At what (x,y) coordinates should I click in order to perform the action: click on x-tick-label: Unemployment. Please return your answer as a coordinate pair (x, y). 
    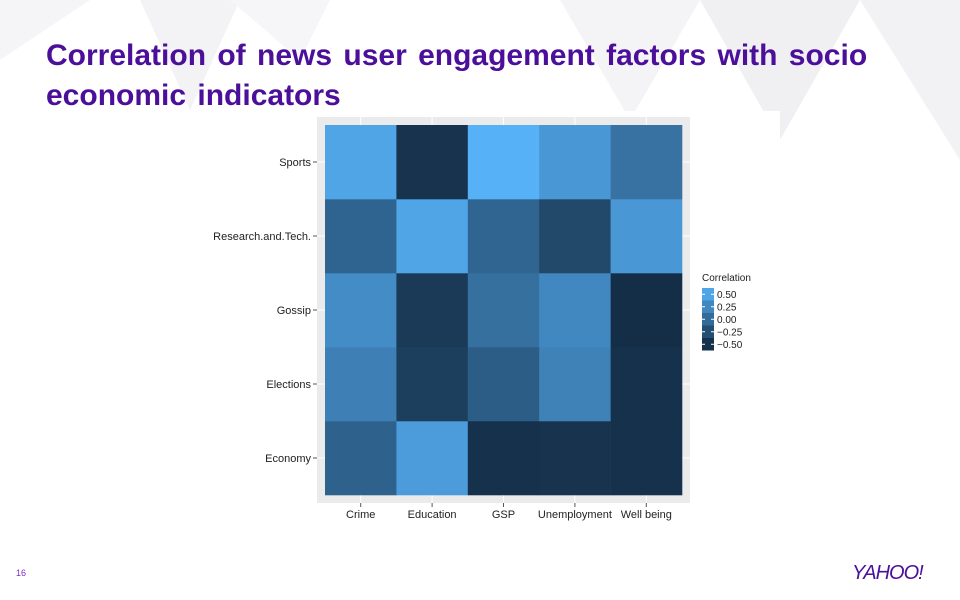
    Looking at the image, I should click on (575, 515).